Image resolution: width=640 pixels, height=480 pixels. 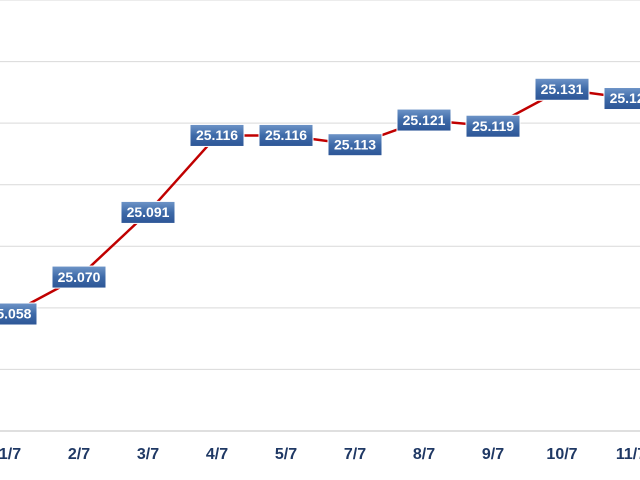 I want to click on data-label: 25.091, so click(x=148, y=212).